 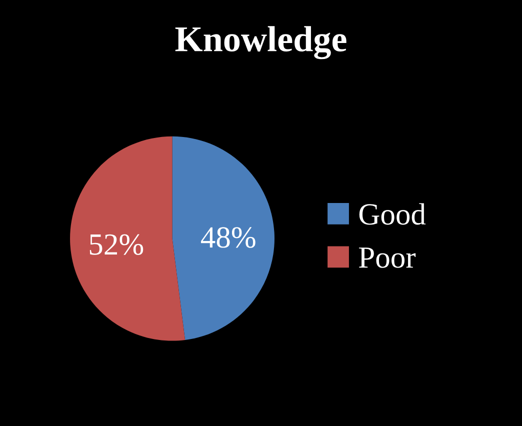 What do you see at coordinates (117, 244) in the screenshot?
I see `data-label: 52%` at bounding box center [117, 244].